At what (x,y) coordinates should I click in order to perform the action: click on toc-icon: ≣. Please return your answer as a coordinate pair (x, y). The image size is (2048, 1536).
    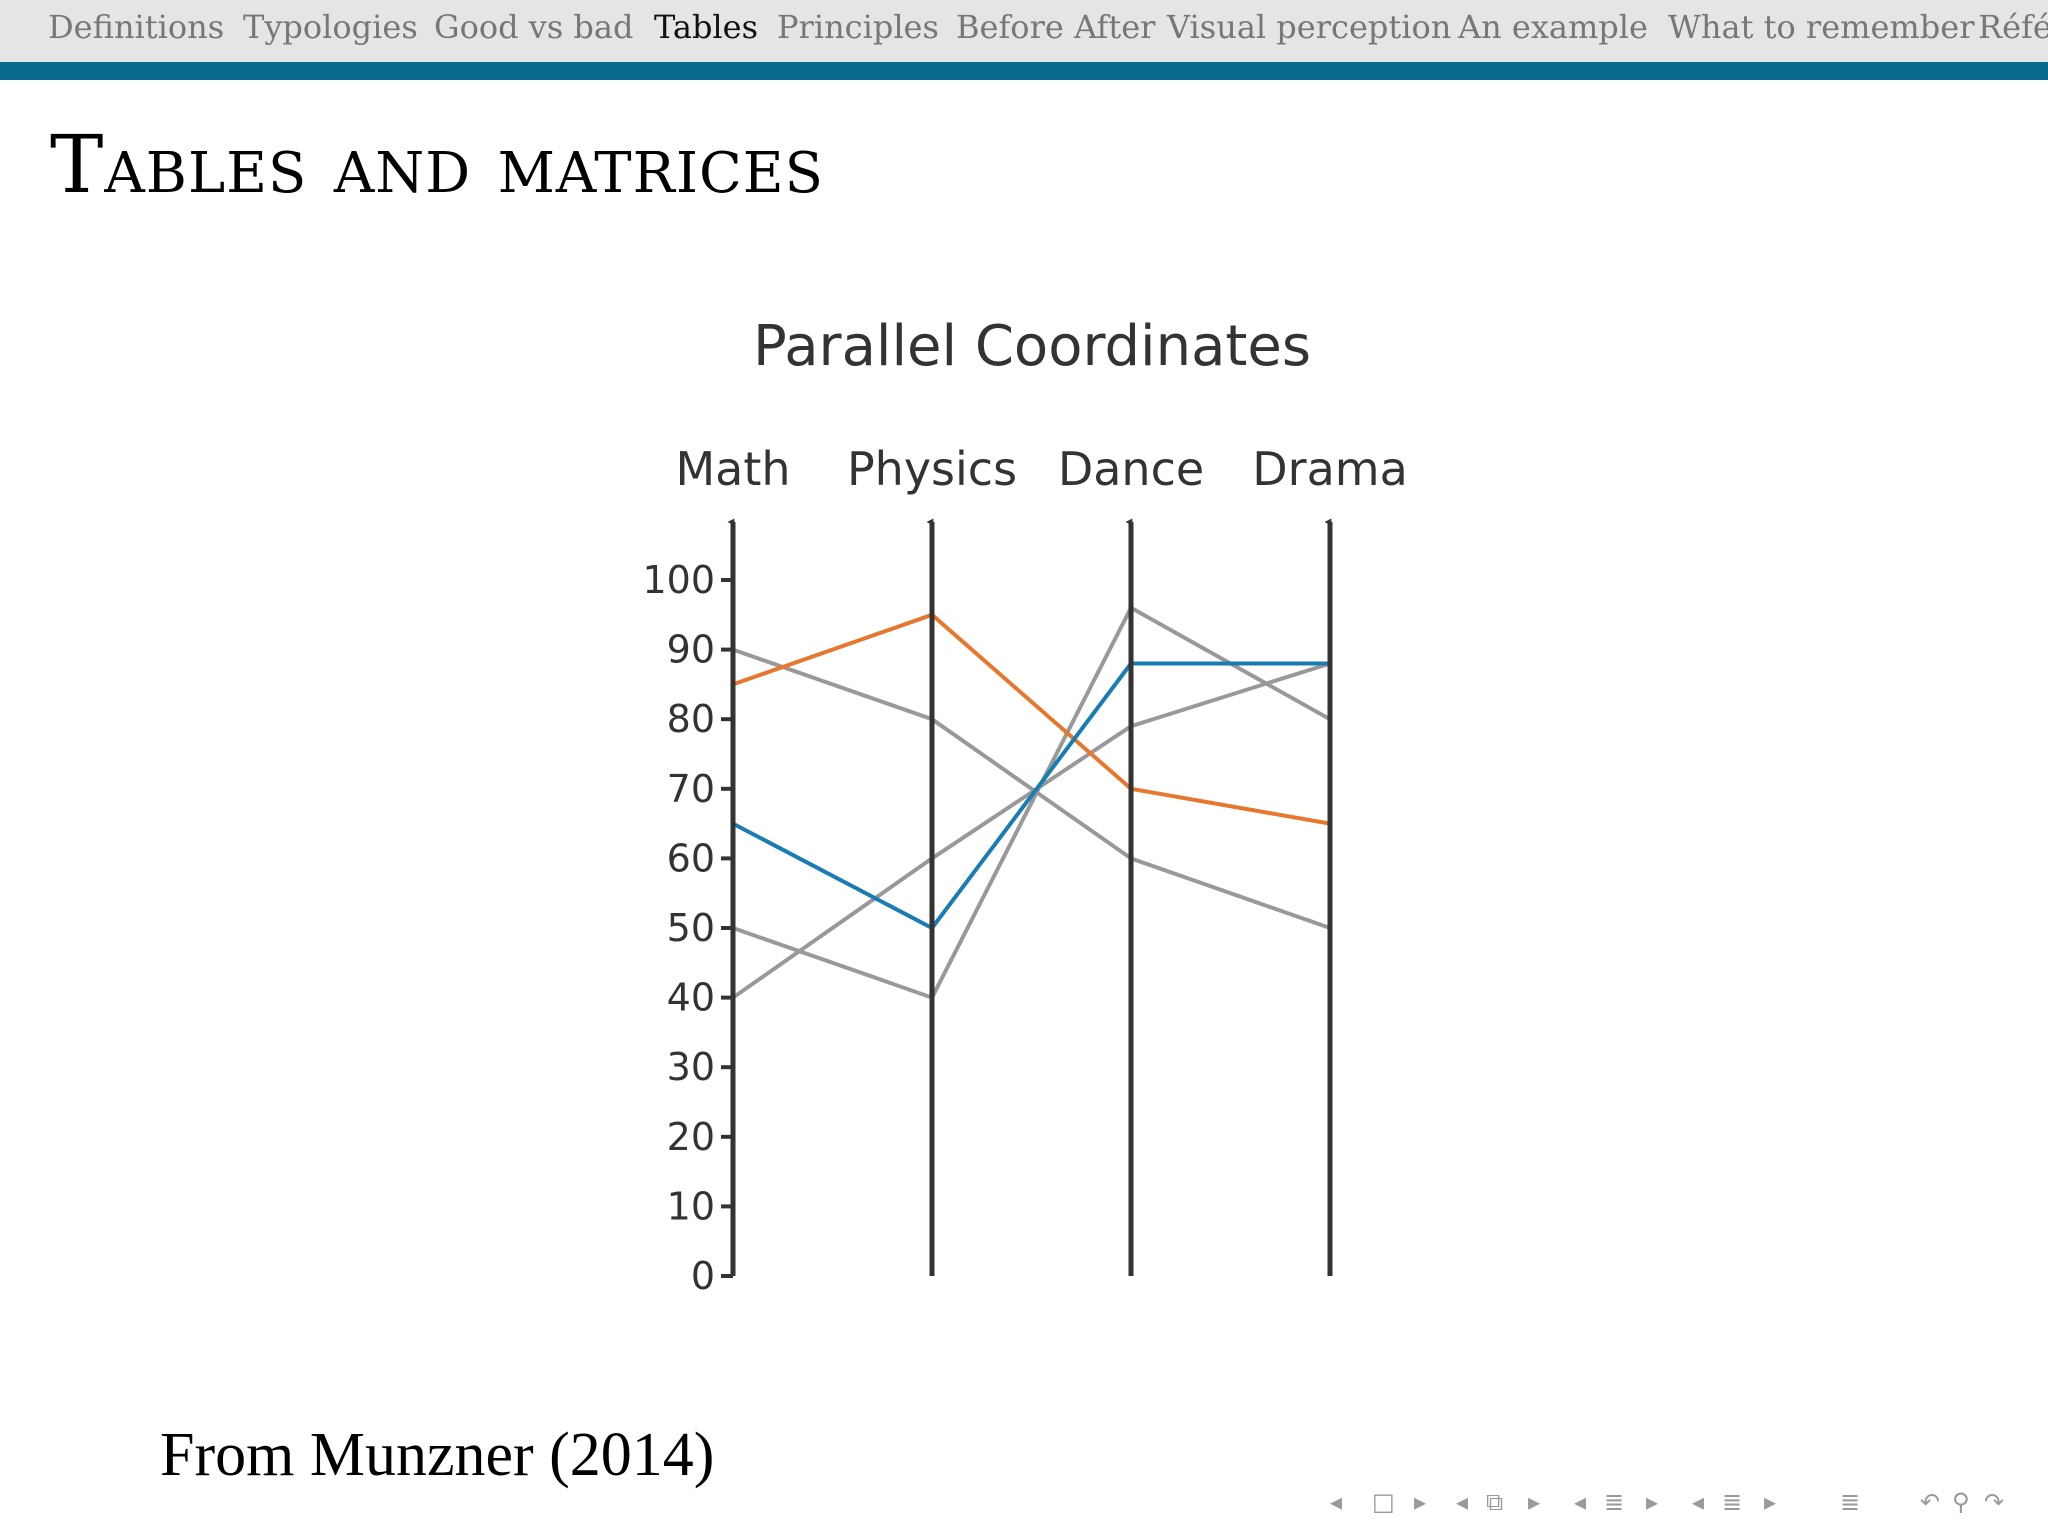
    Looking at the image, I should click on (1732, 1502).